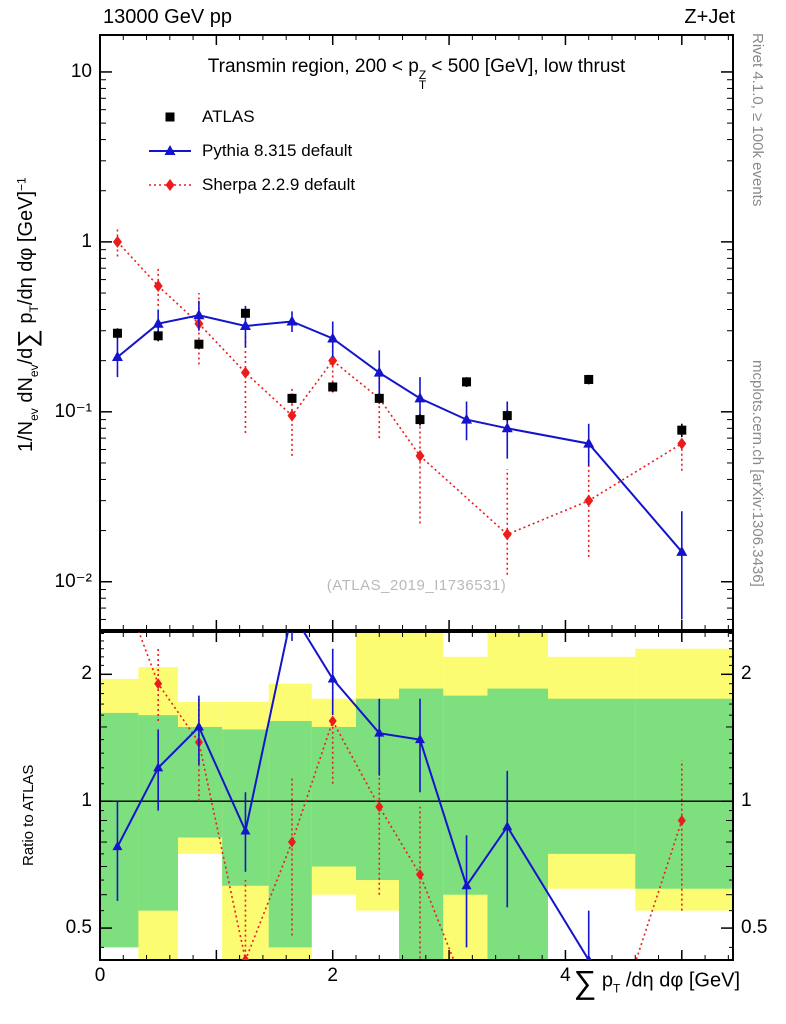 This screenshot has height=1024, width=786. I want to click on ylabel-exponent: −1, so click(21, 184).